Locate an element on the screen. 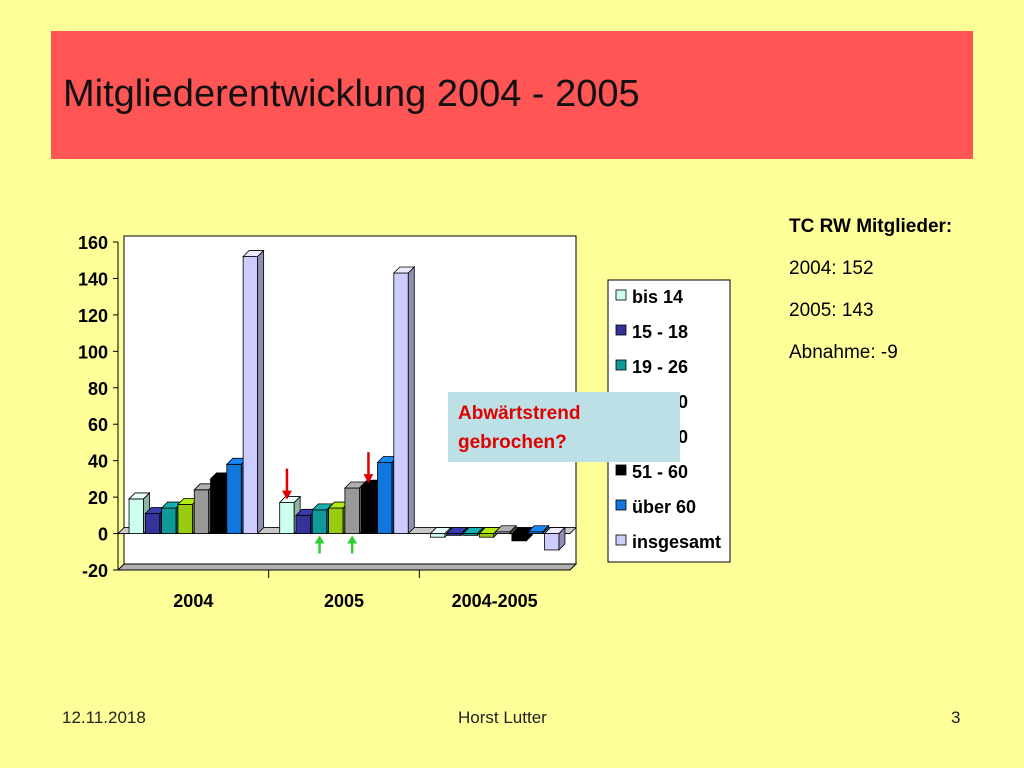  plot-floor is located at coordinates (347, 567).